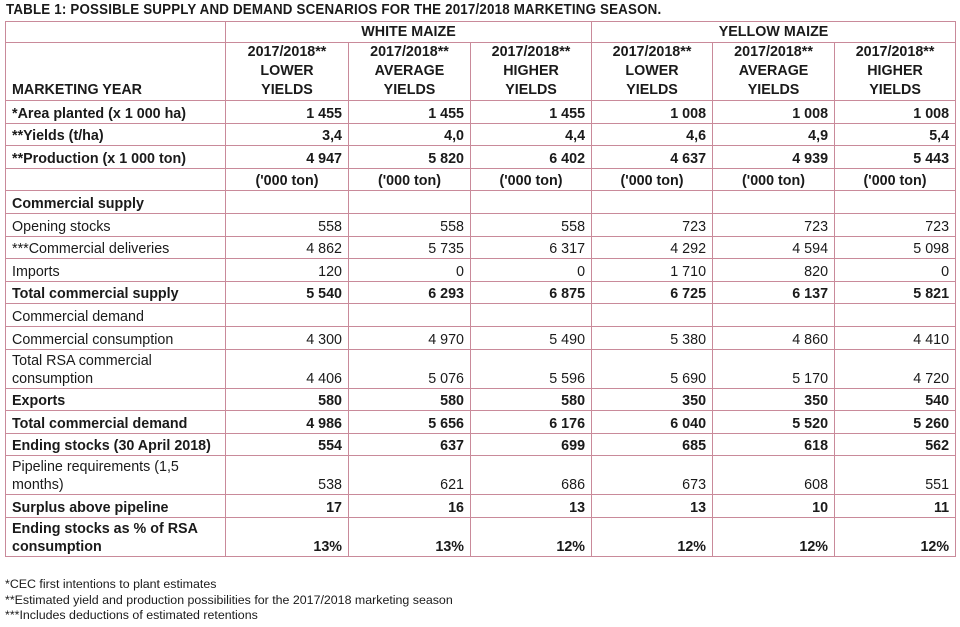 This screenshot has height=627, width=960. Describe the element at coordinates (774, 112) in the screenshot. I see `table-cell: 1 008` at that location.